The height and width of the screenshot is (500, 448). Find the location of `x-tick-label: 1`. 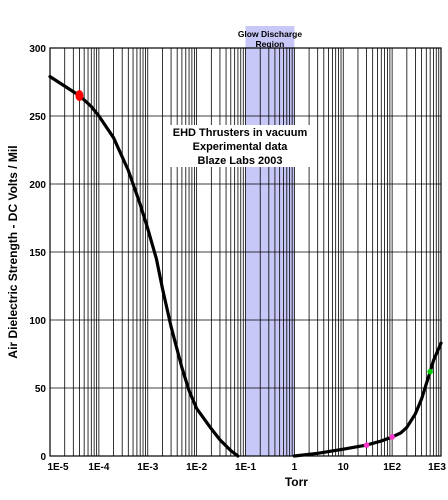

x-tick-label: 1 is located at coordinates (295, 467).